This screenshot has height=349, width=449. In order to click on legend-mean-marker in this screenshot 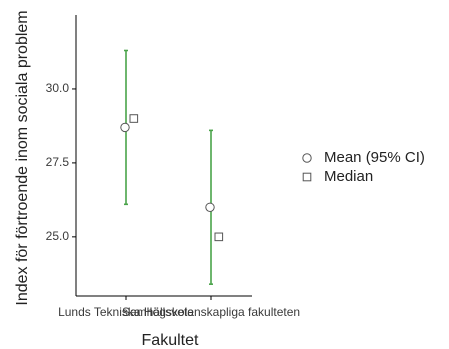, I will do `click(307, 158)`.